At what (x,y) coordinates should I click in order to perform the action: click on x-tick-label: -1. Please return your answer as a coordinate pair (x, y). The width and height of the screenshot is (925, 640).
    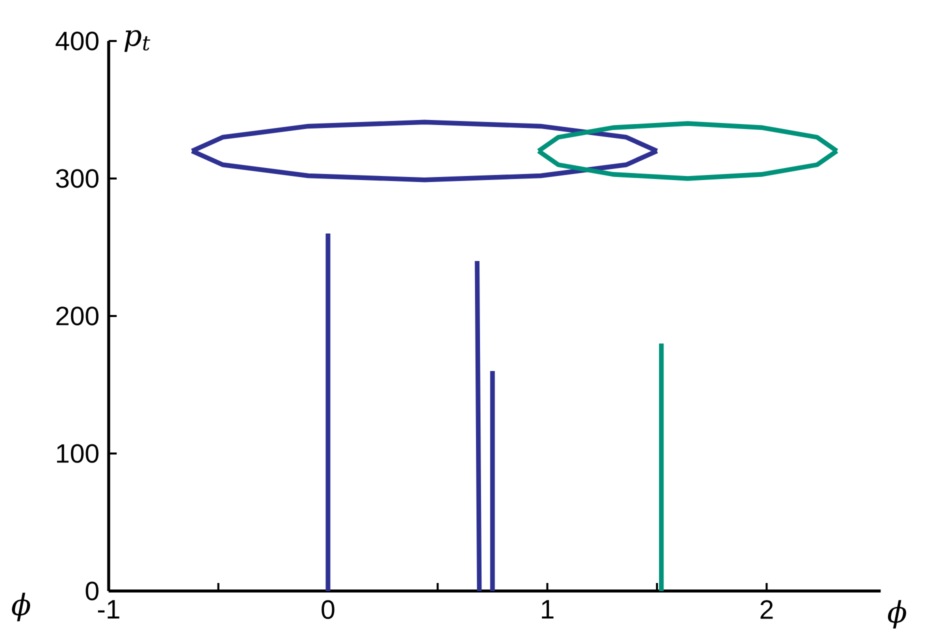
    Looking at the image, I should click on (109, 609).